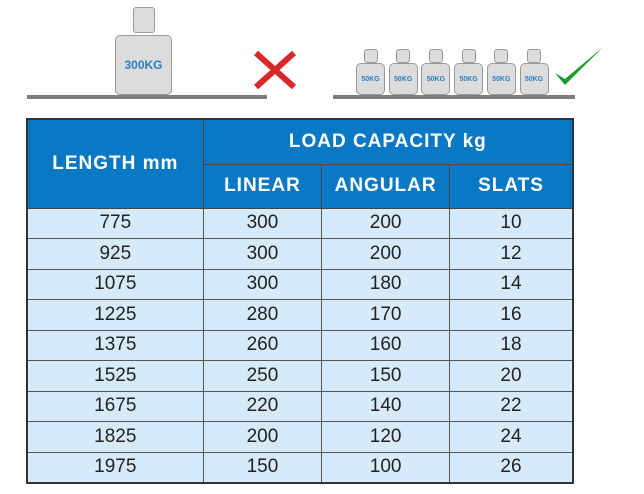 This screenshot has width=644, height=494. I want to click on slats-cell: 18, so click(511, 345).